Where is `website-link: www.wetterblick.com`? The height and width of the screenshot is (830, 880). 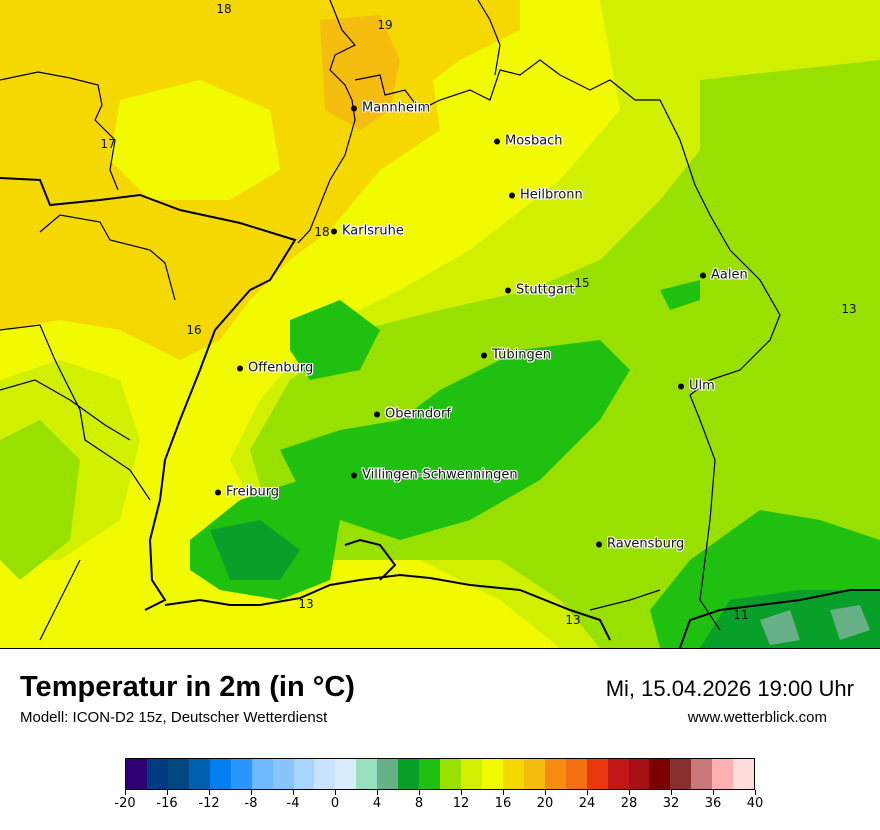 website-link: www.wetterblick.com is located at coordinates (757, 717).